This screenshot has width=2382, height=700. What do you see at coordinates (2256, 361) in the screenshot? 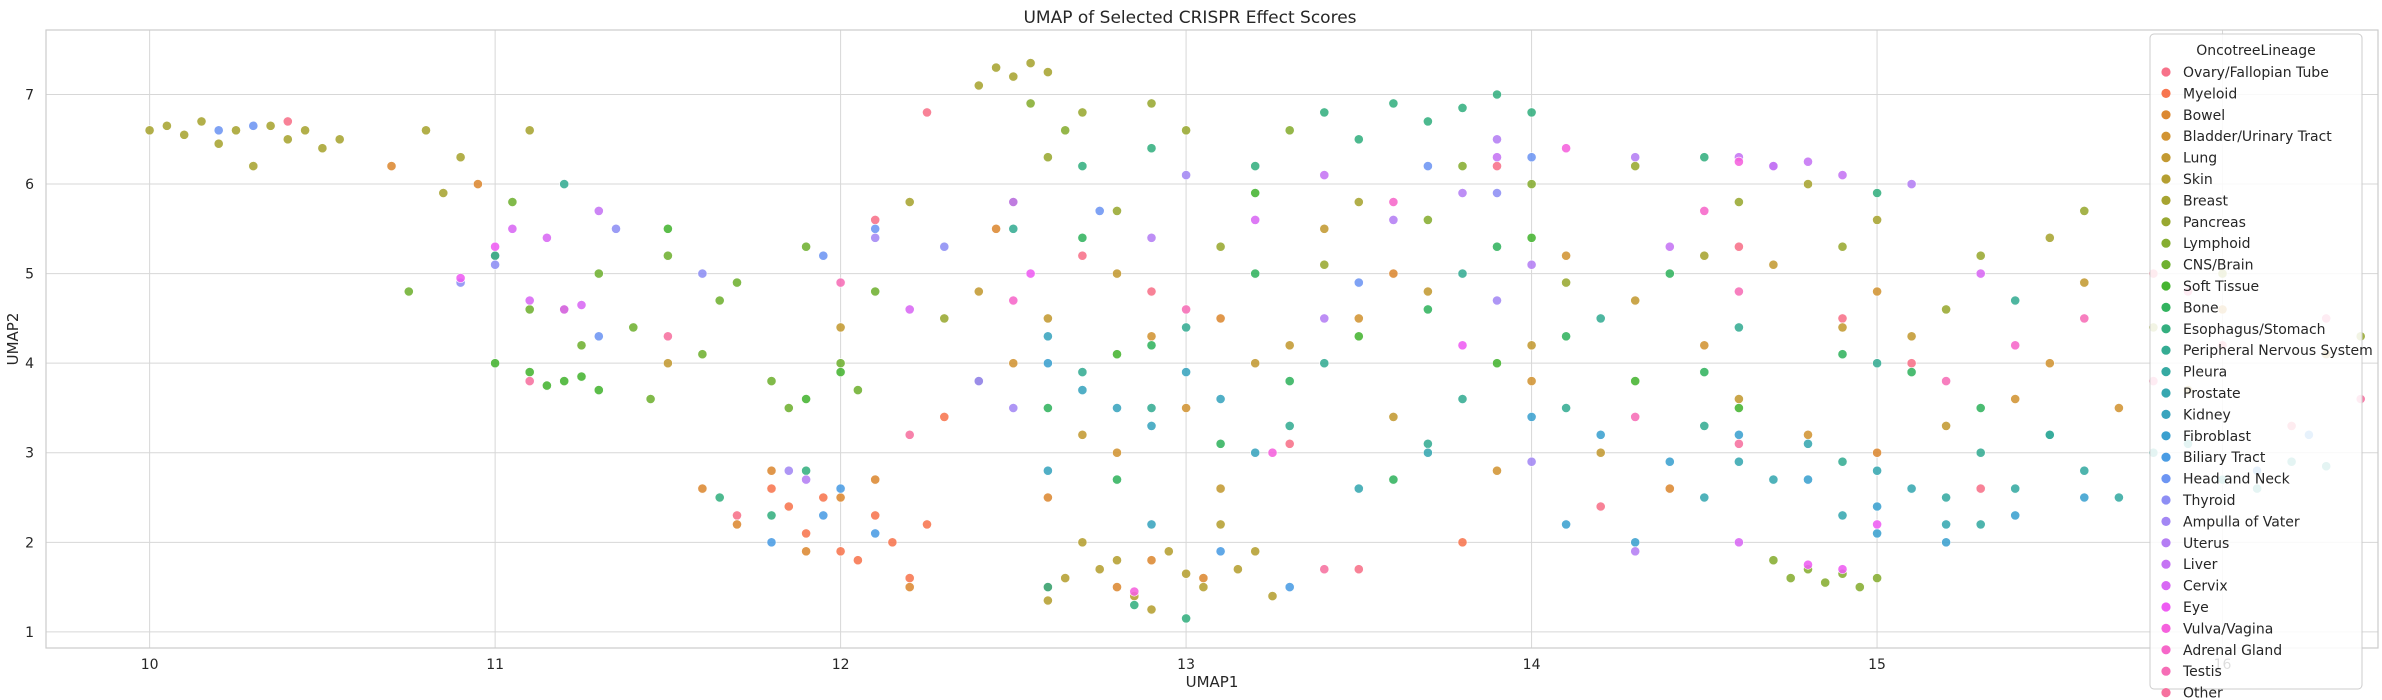
I see `legend-box` at bounding box center [2256, 361].